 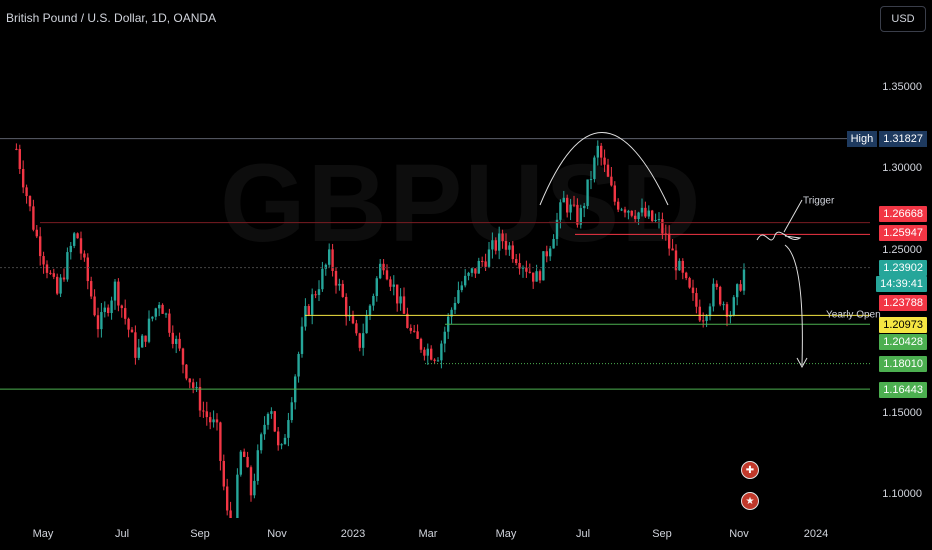 What do you see at coordinates (750, 501) in the screenshot?
I see `us-flag-event-icon: ★` at bounding box center [750, 501].